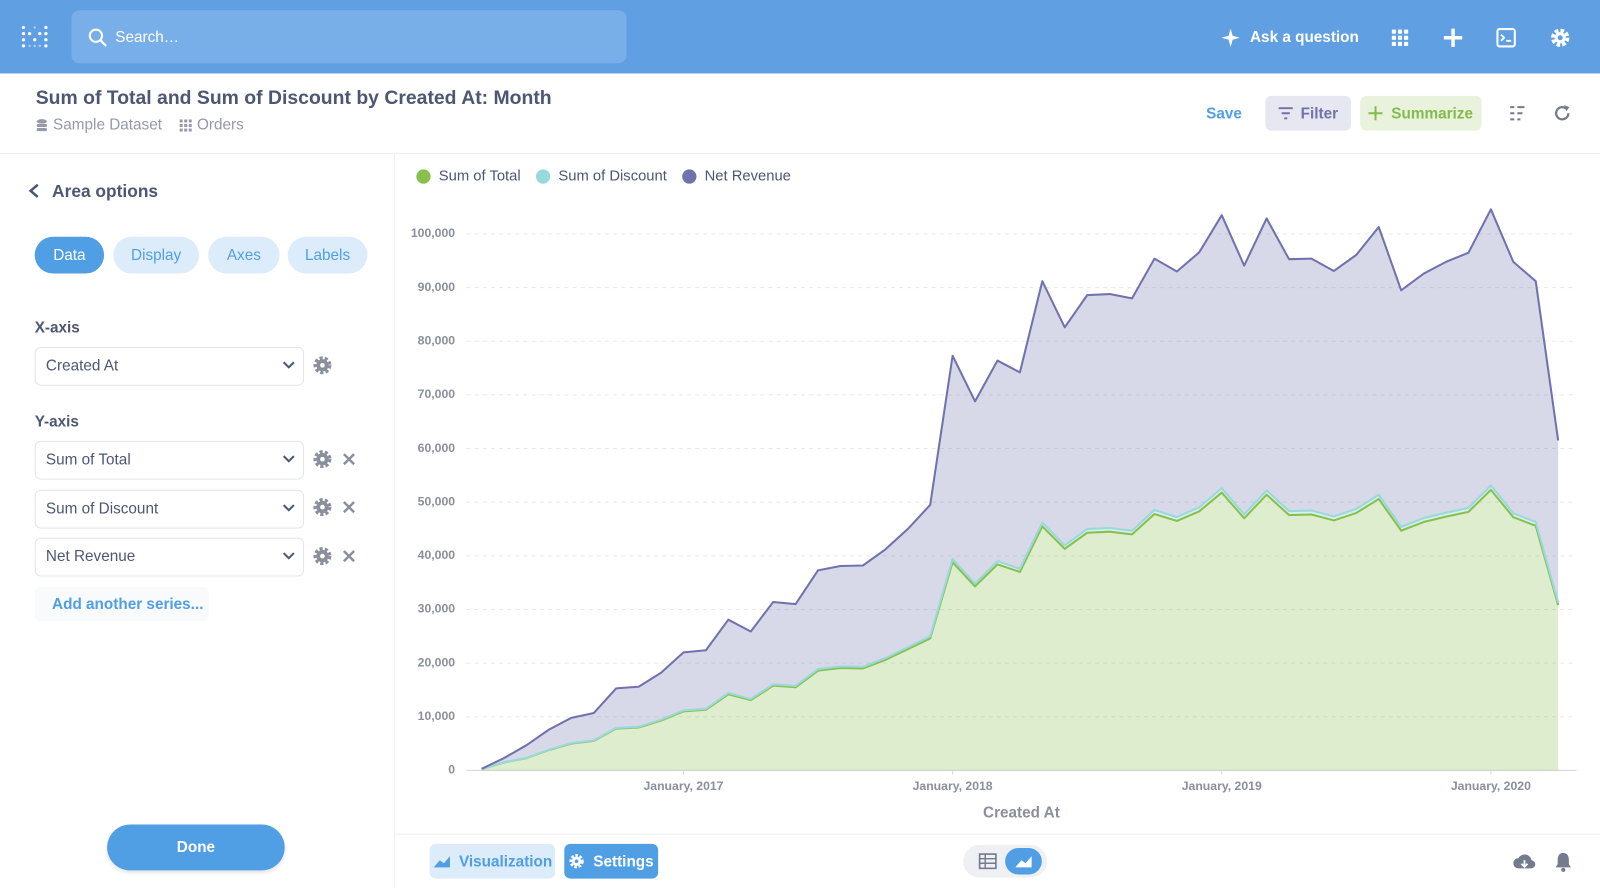 This screenshot has height=888, width=1600. I want to click on y-tick-label: 10,000, so click(437, 716).